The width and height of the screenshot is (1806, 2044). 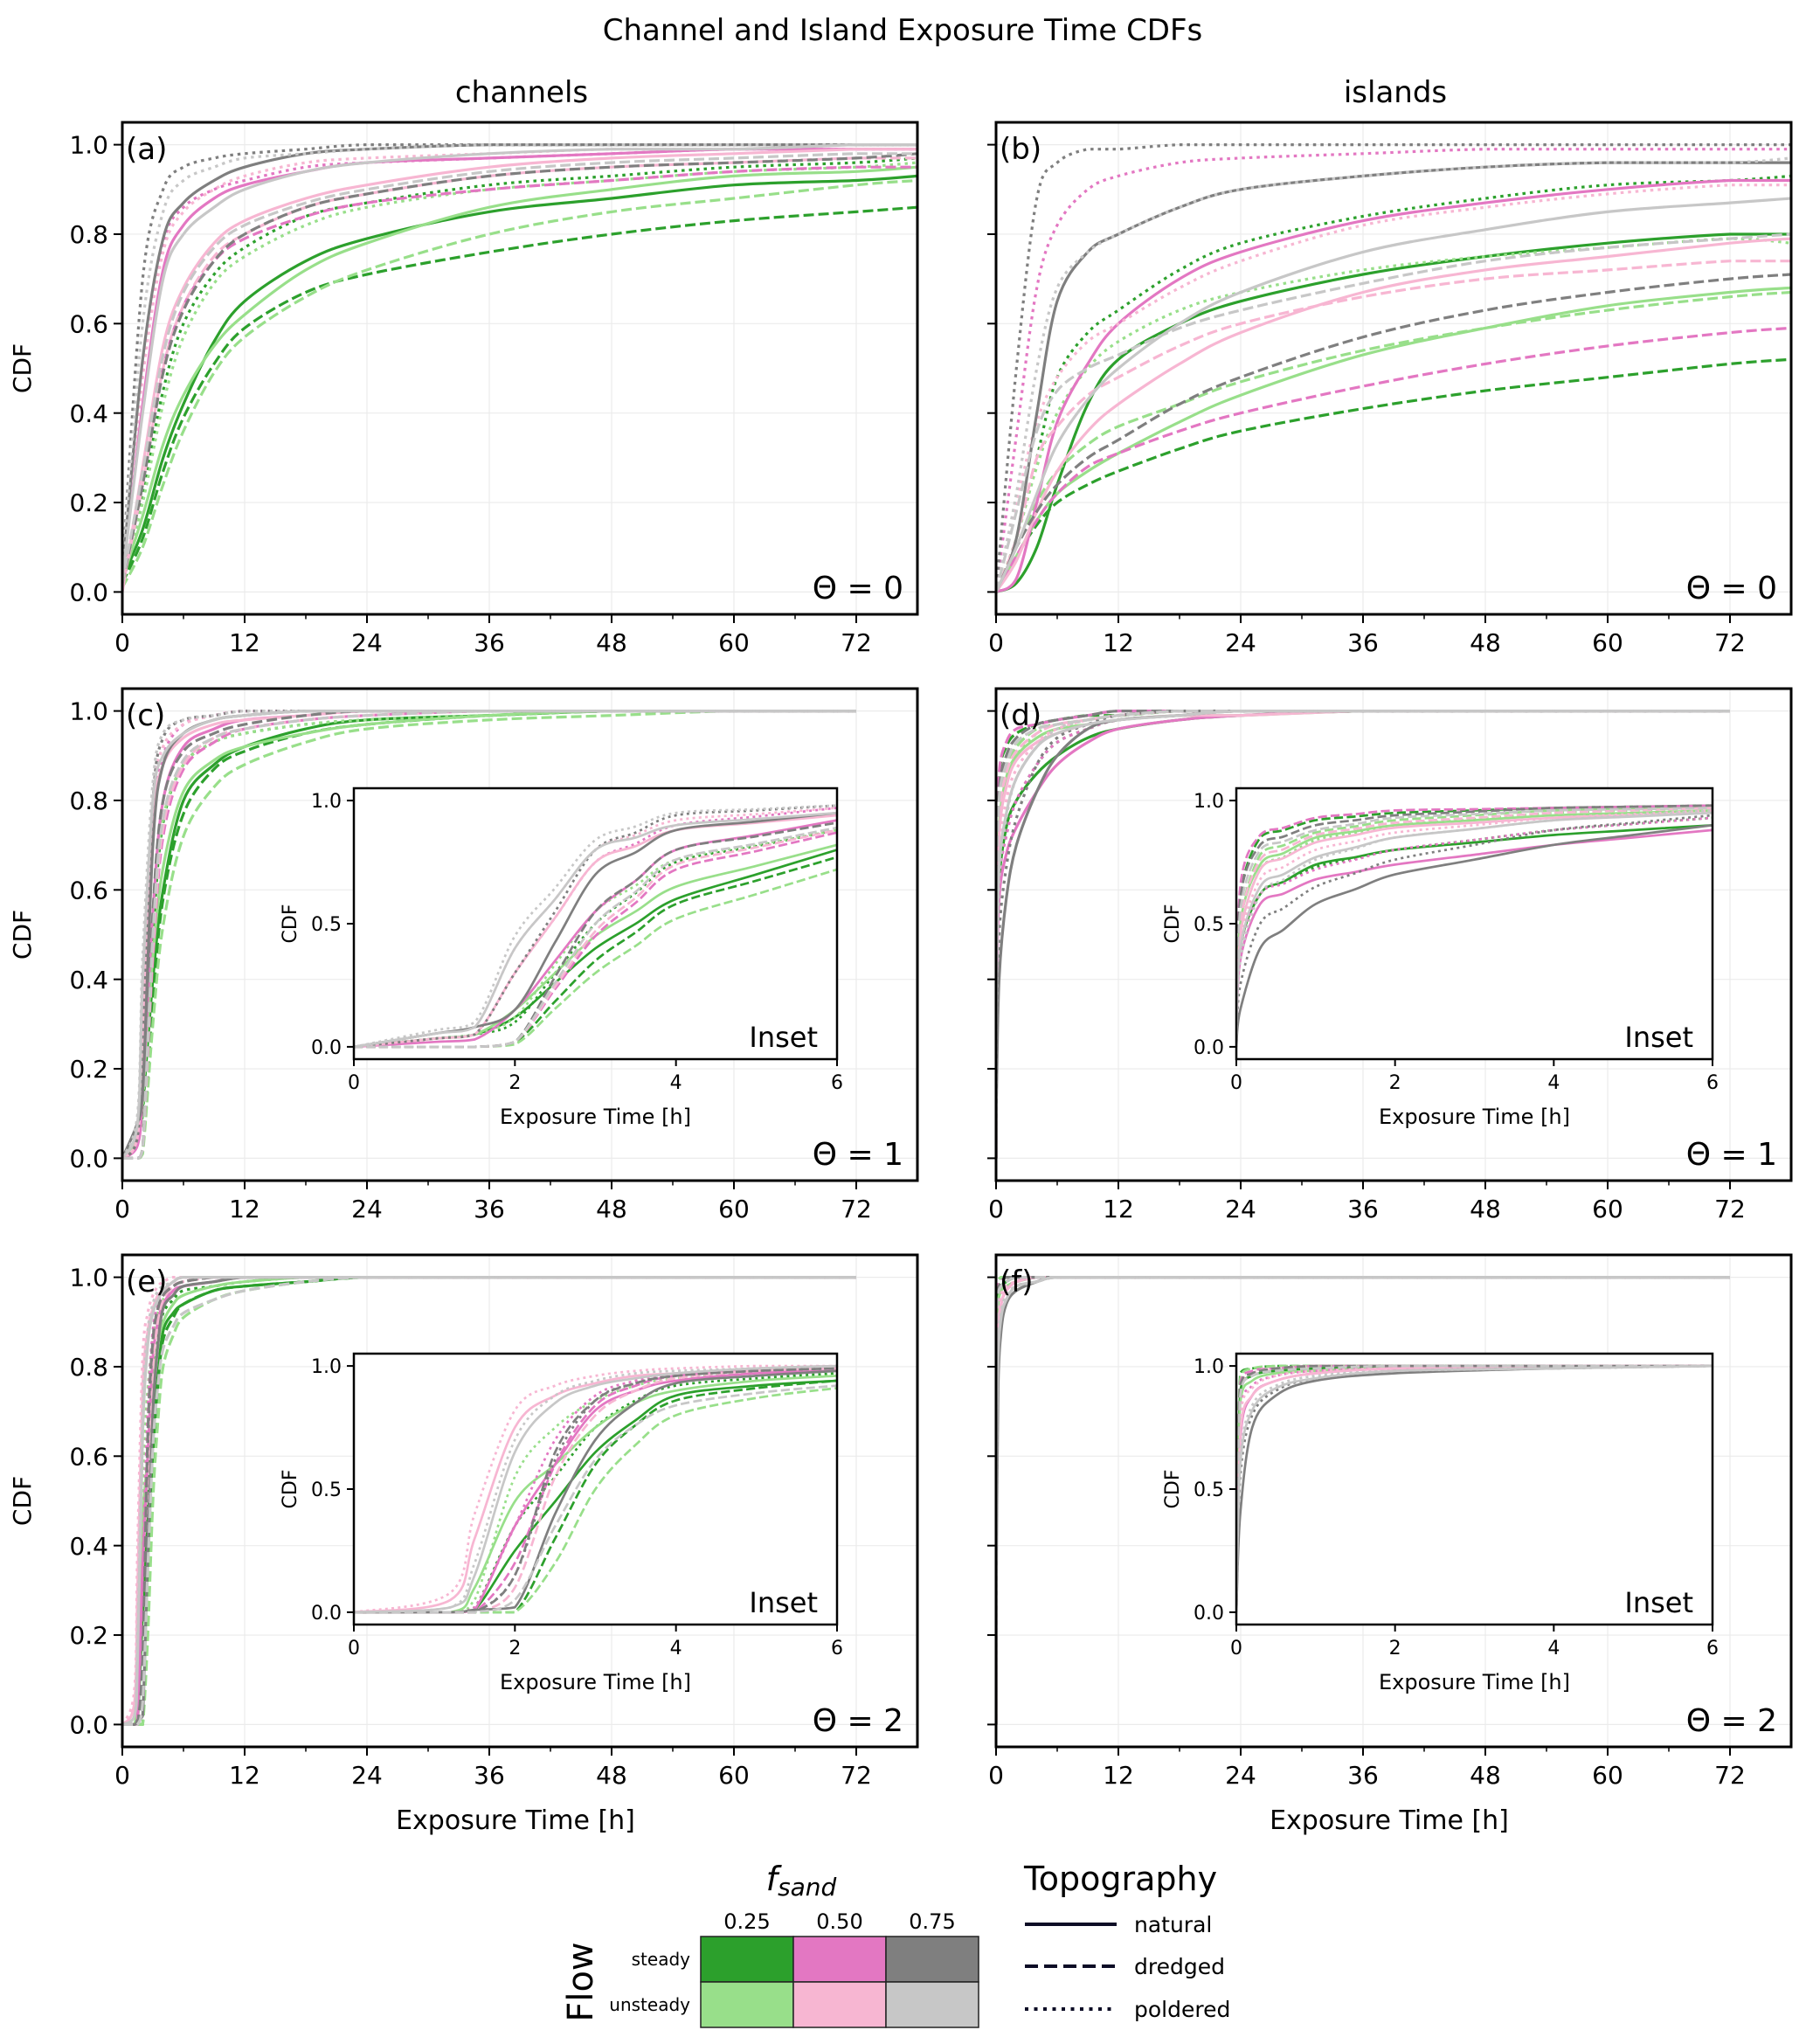 What do you see at coordinates (1393, 433) in the screenshot?
I see `cdf-line-steady-0-75-dredged` at bounding box center [1393, 433].